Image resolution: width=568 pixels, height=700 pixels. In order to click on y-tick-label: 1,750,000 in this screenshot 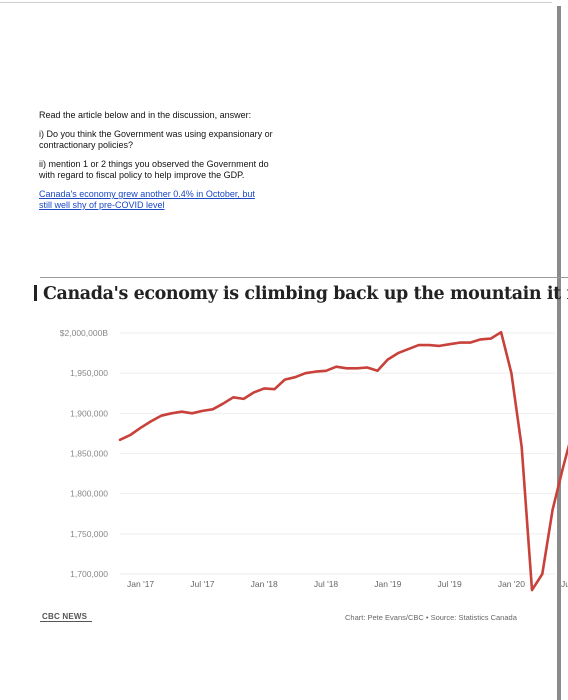, I will do `click(89, 534)`.